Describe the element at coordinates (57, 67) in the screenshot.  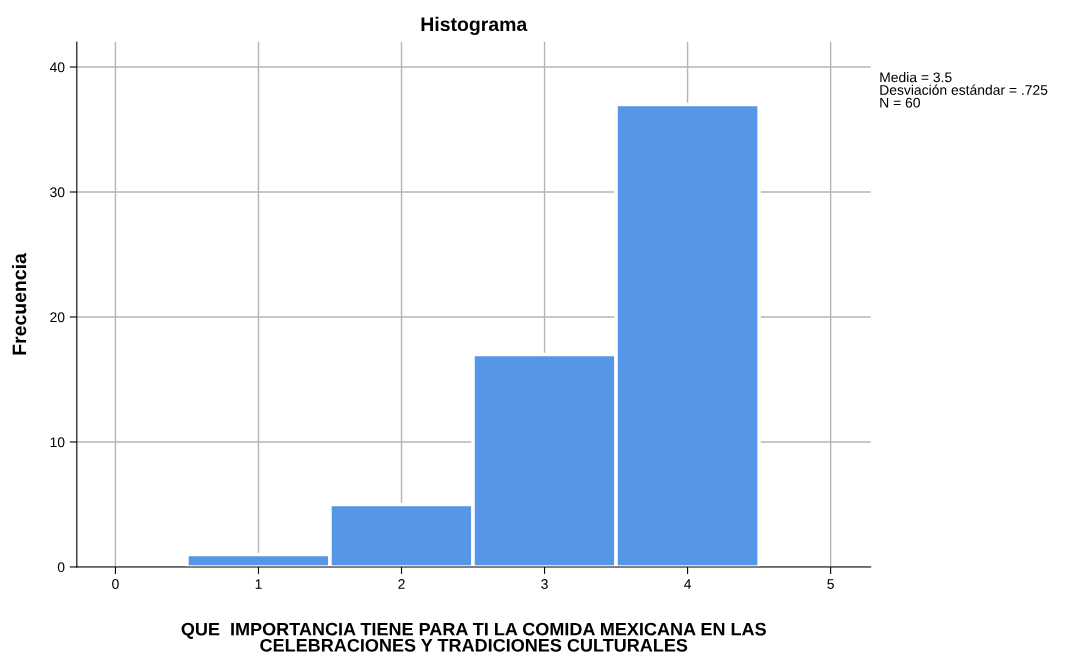
I see `y-tick-label: 40` at that location.